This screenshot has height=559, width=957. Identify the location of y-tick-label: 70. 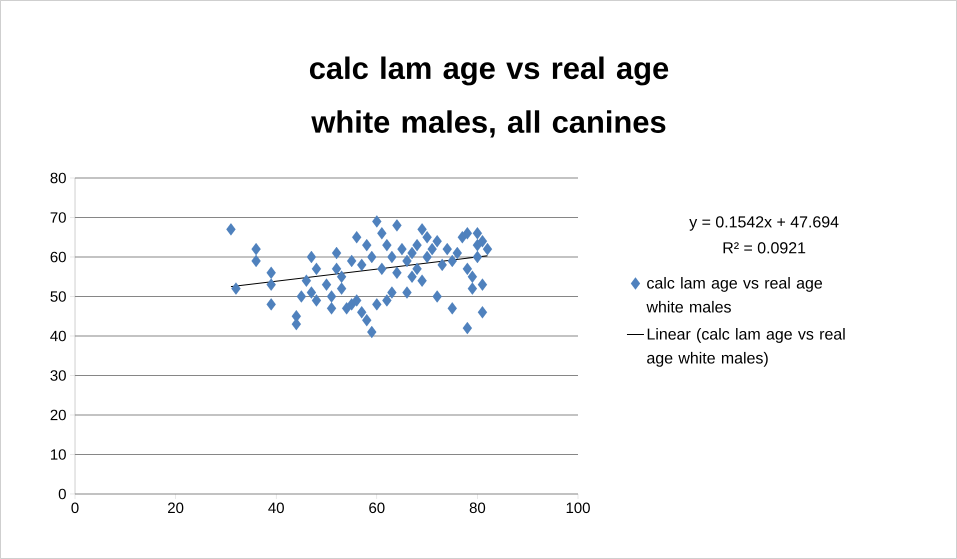
(58, 217).